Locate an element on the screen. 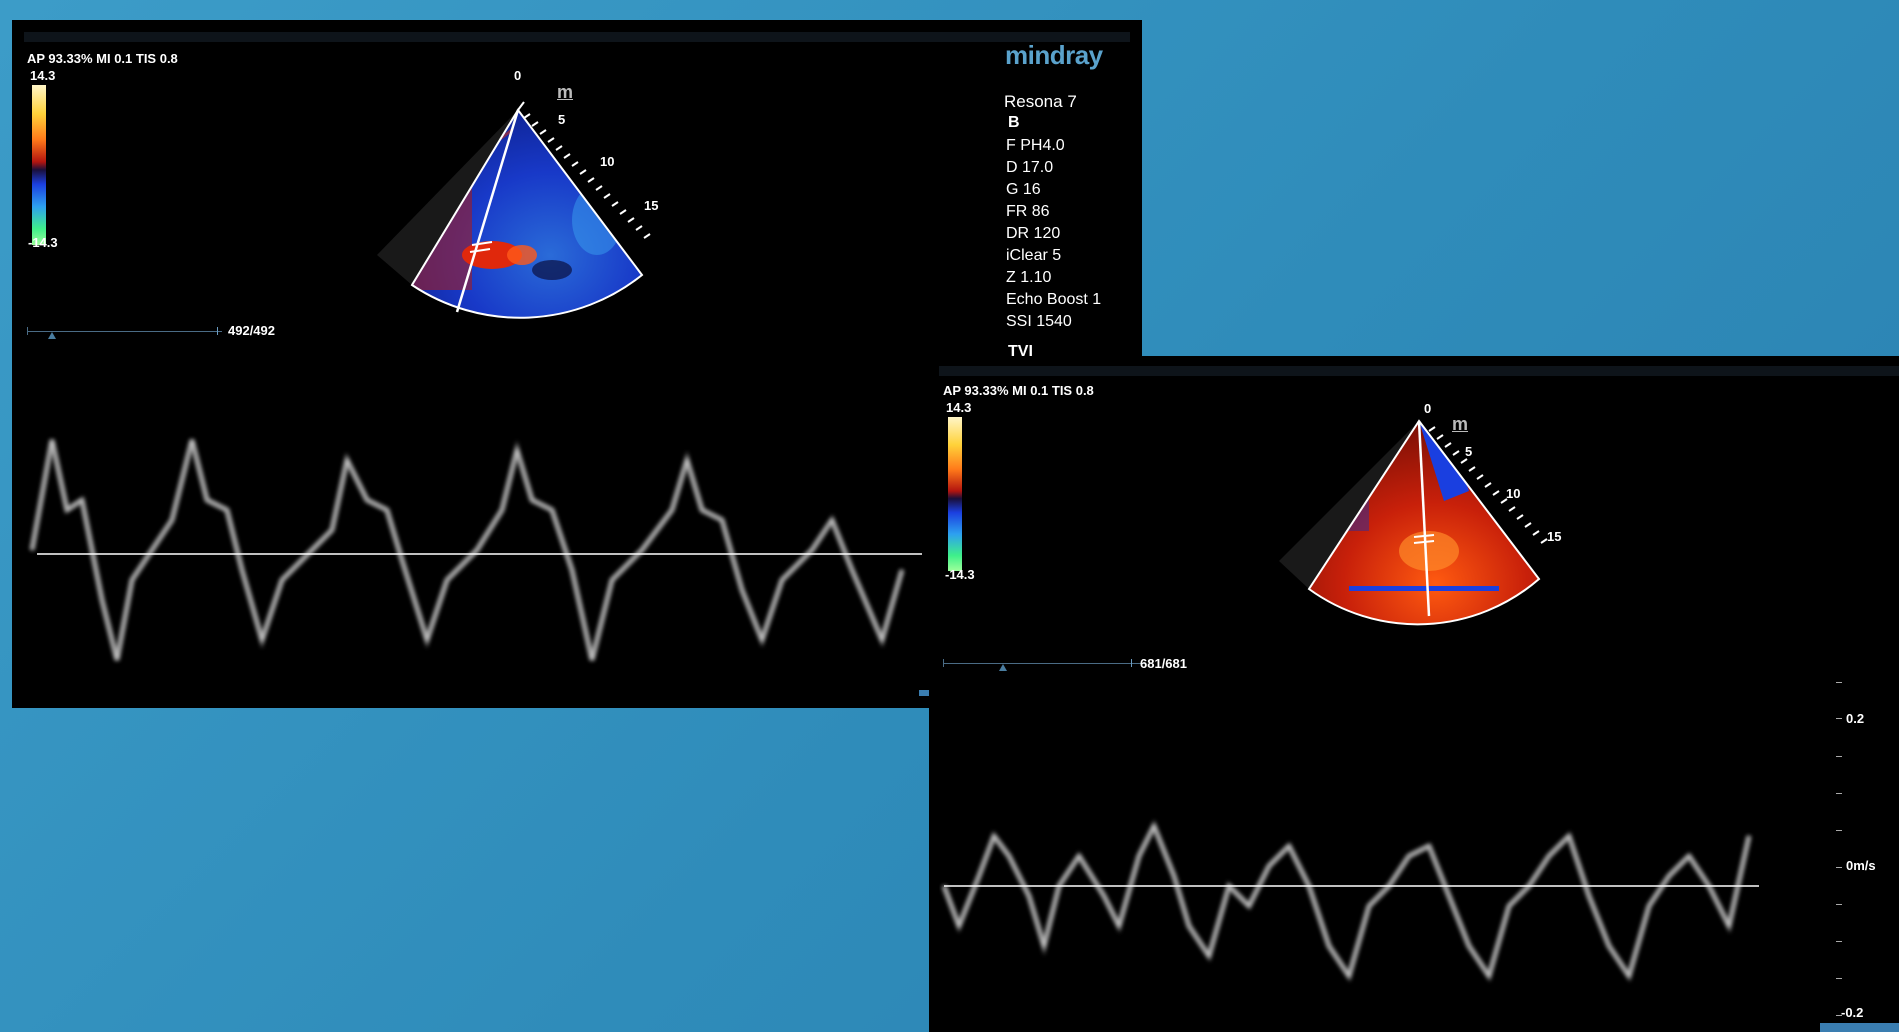 The height and width of the screenshot is (1032, 1899). setting-frame-rate: FR 86 is located at coordinates (1028, 211).